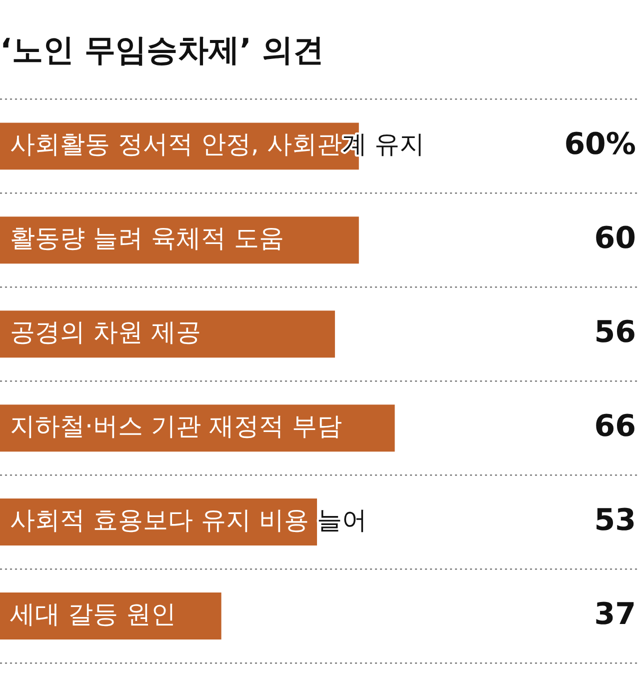 Image resolution: width=640 pixels, height=689 pixels. What do you see at coordinates (162, 50) in the screenshot?
I see `chart-title: ‘노인 무임승차제’ 의견` at bounding box center [162, 50].